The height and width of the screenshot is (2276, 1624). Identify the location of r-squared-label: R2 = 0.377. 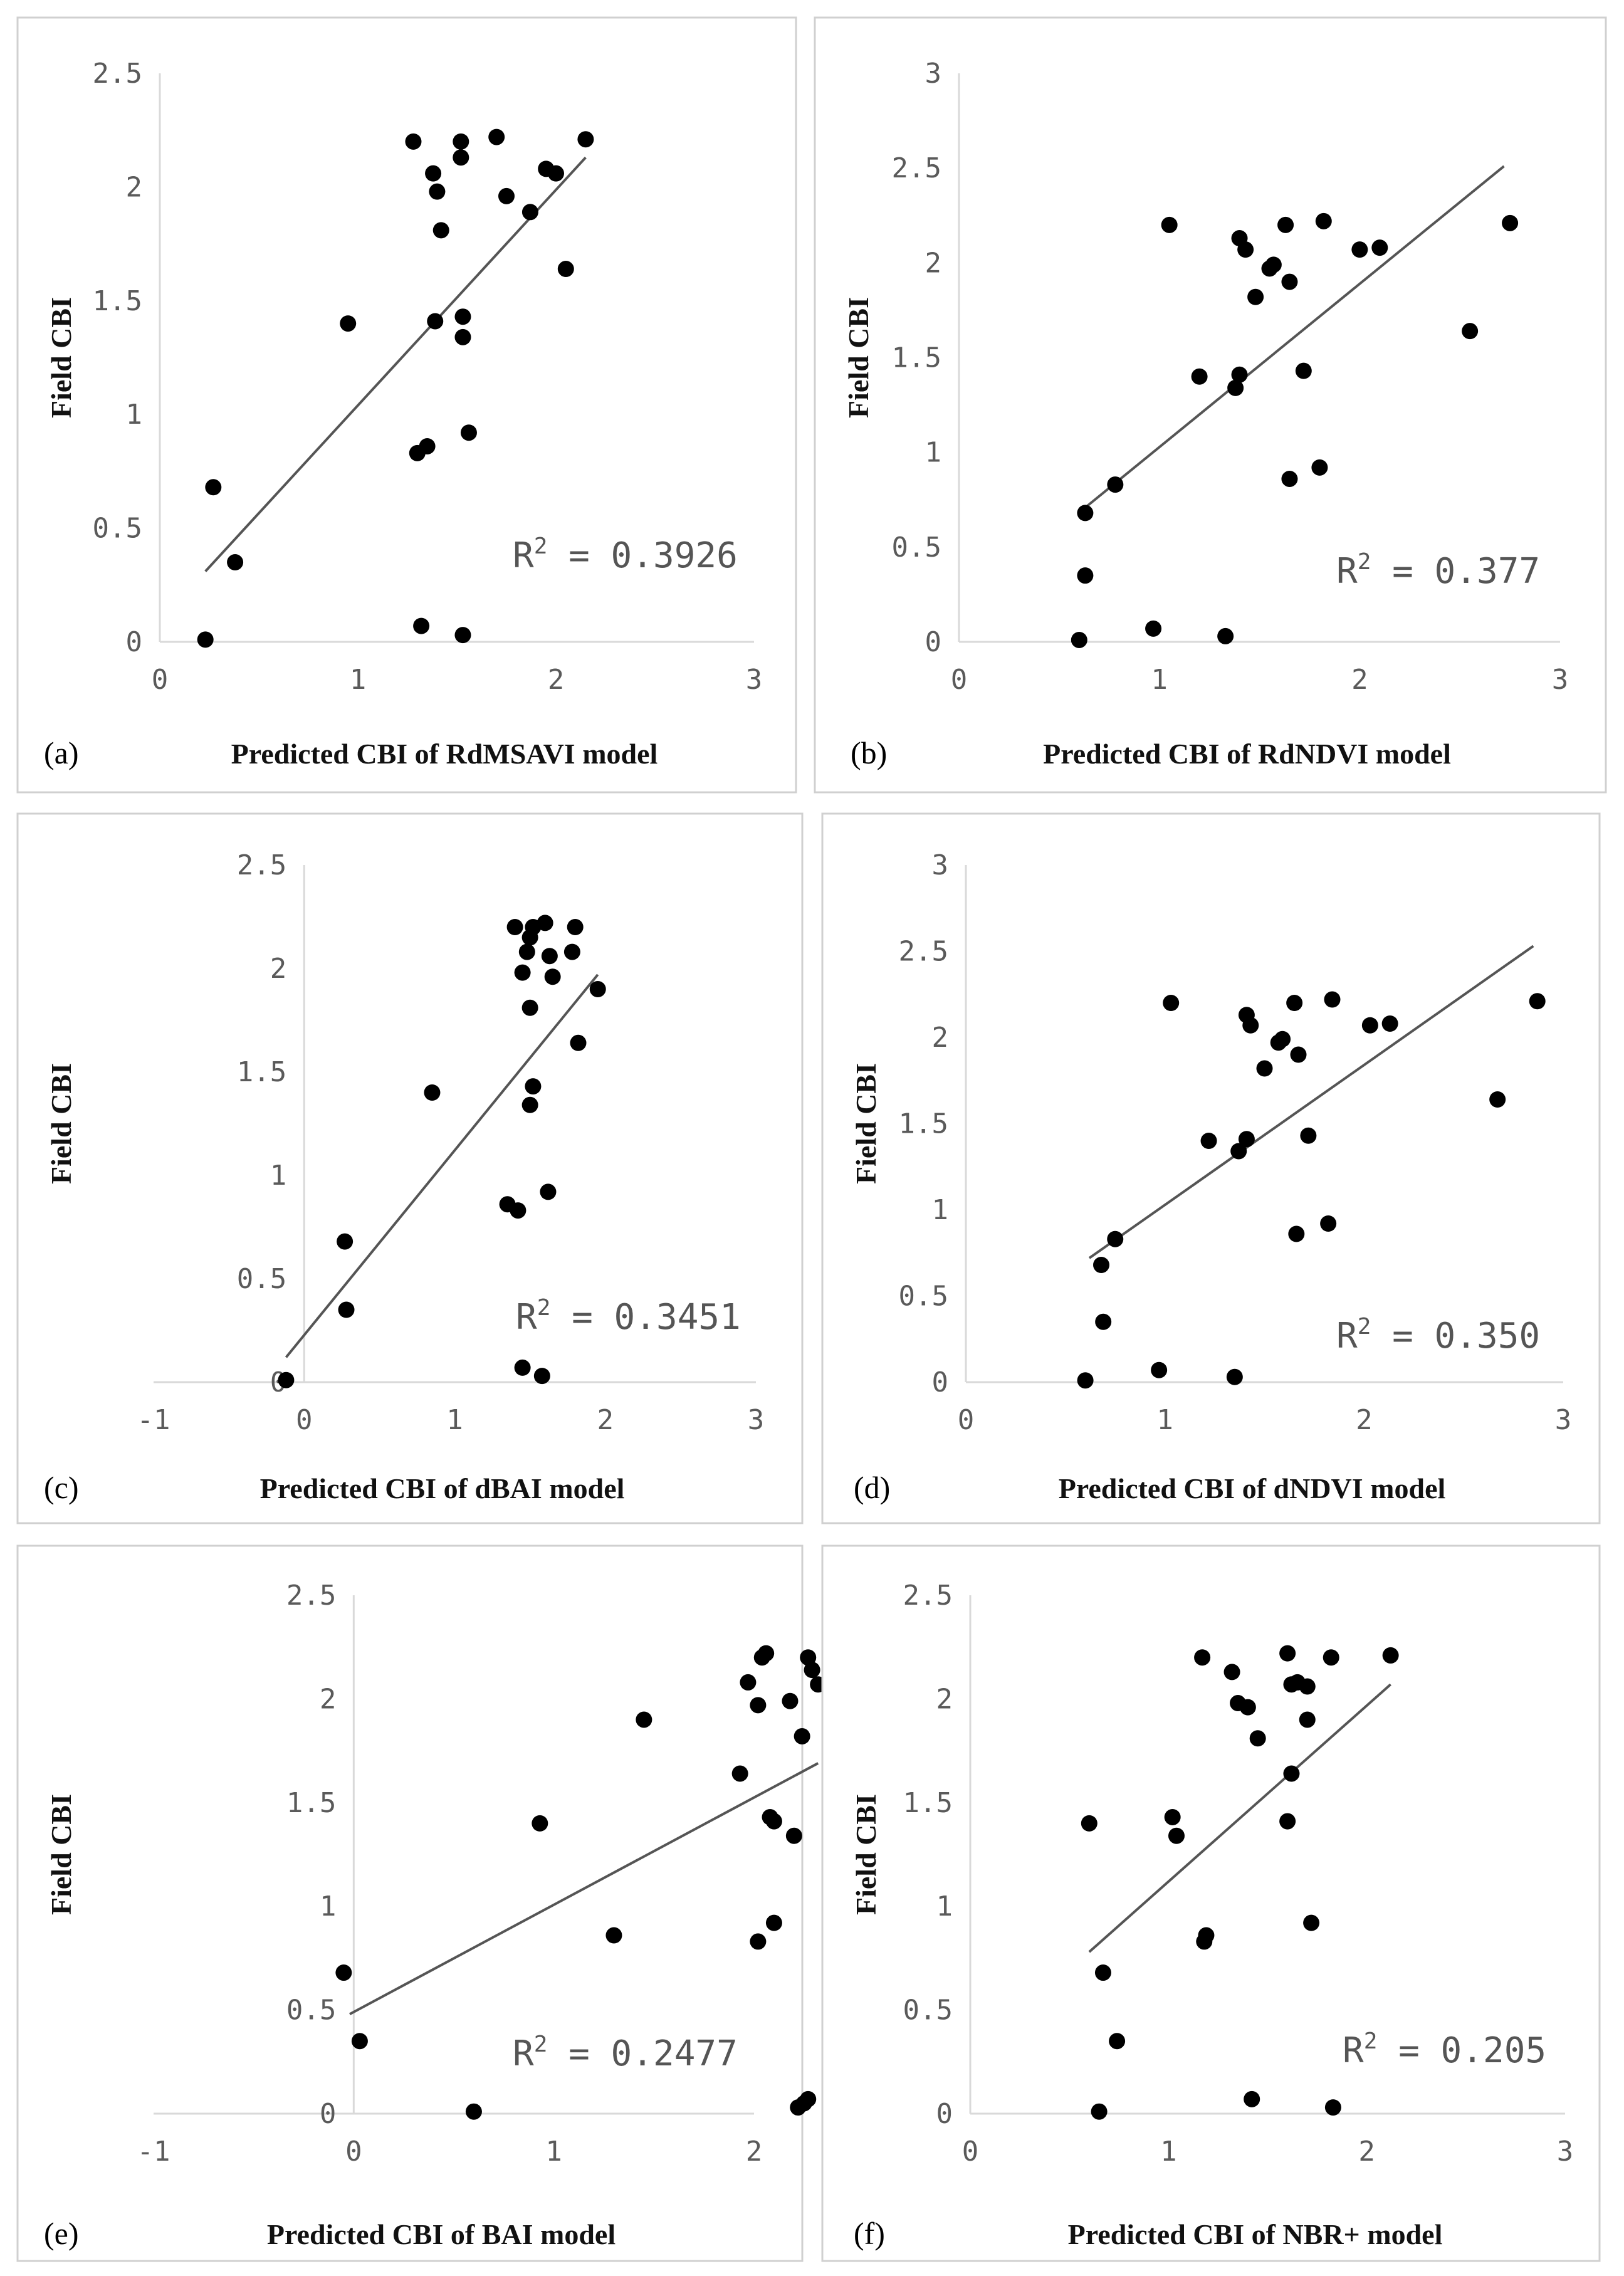
(1438, 570).